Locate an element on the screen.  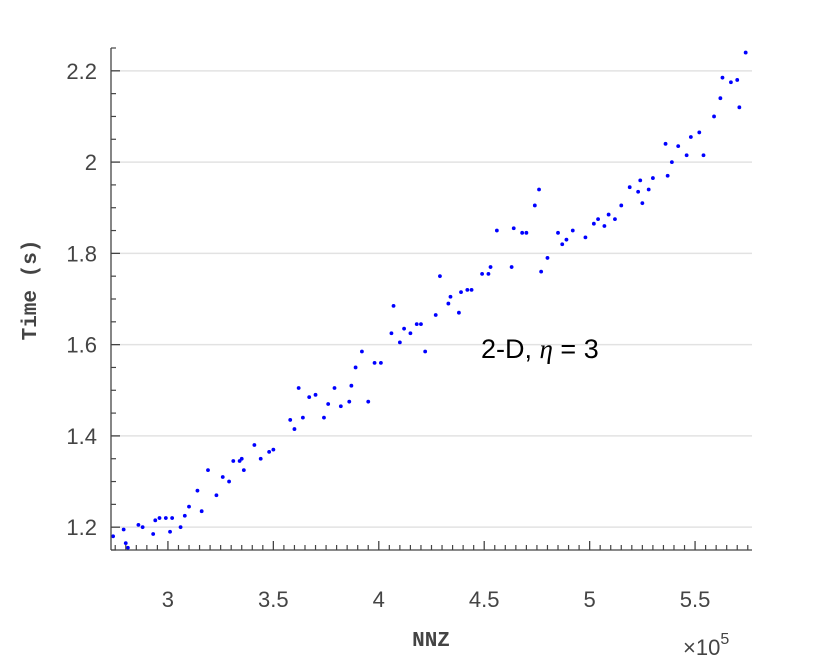
x-axis-label: NNZ is located at coordinates (431, 641).